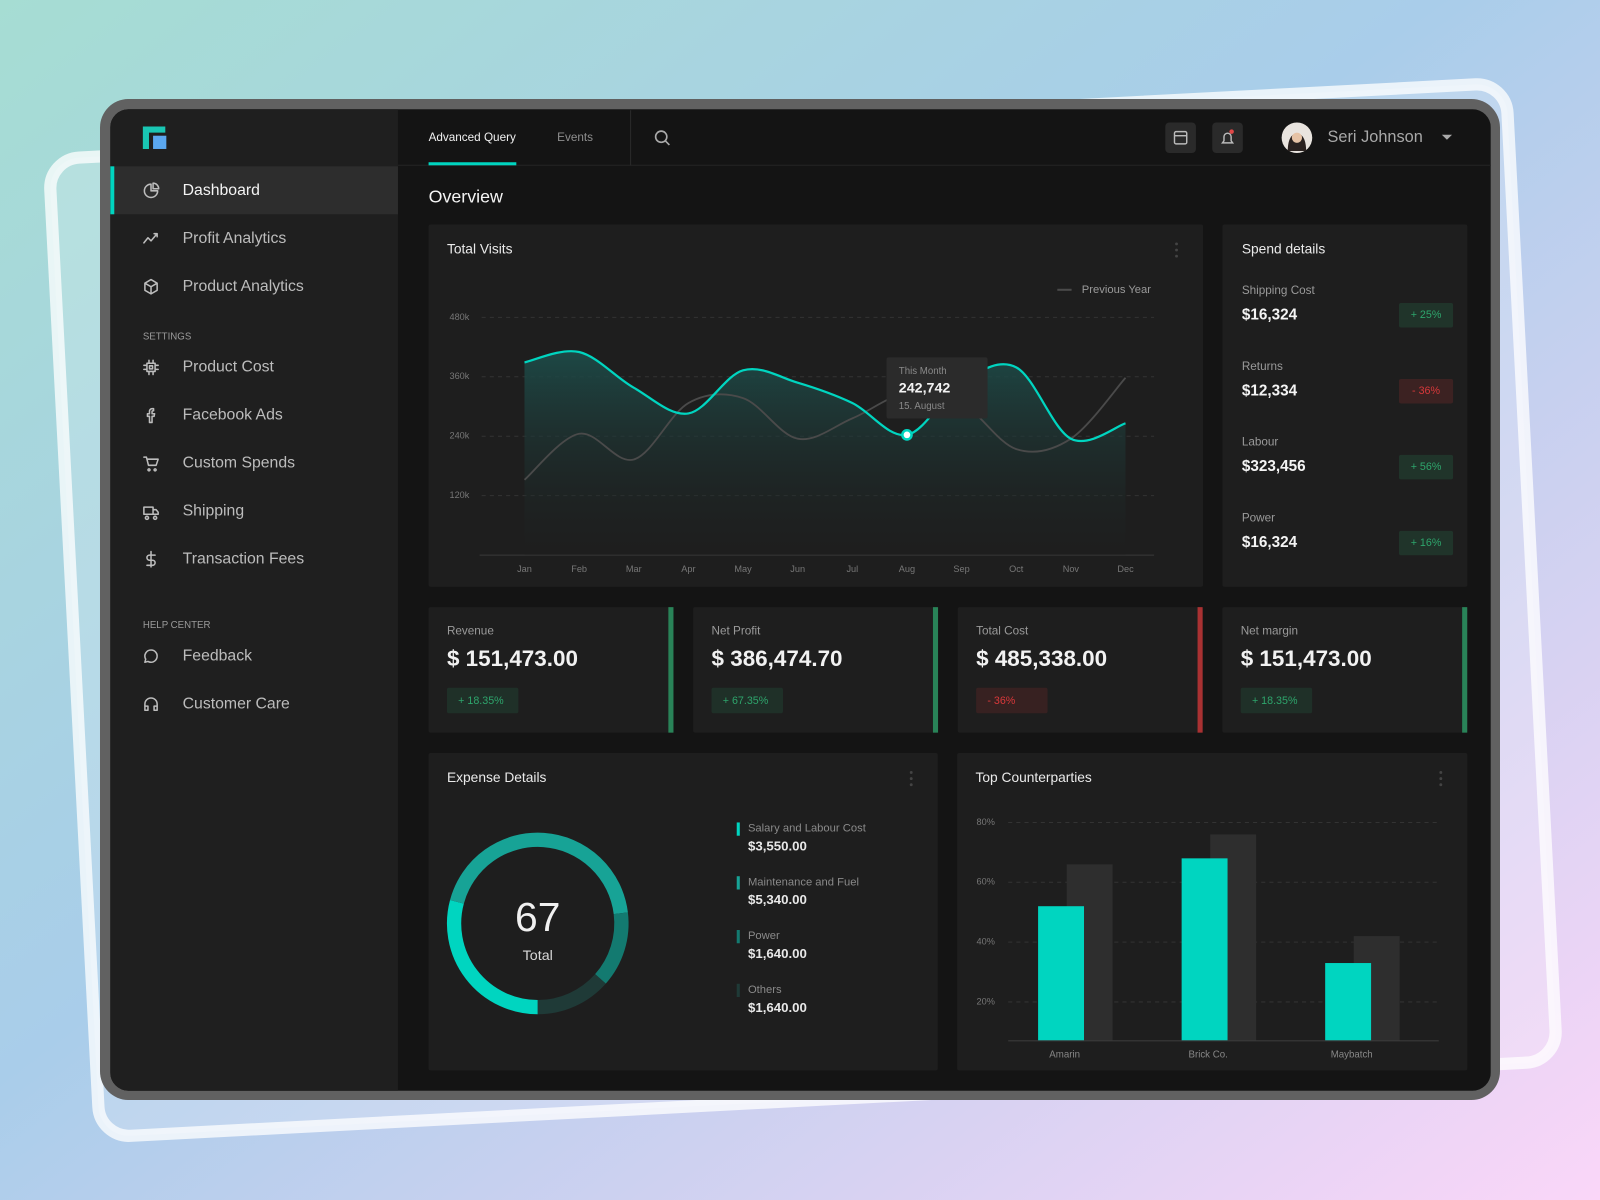 Image resolution: width=1600 pixels, height=1200 pixels. What do you see at coordinates (235, 238) in the screenshot?
I see `nav-item: Profit Analytics` at bounding box center [235, 238].